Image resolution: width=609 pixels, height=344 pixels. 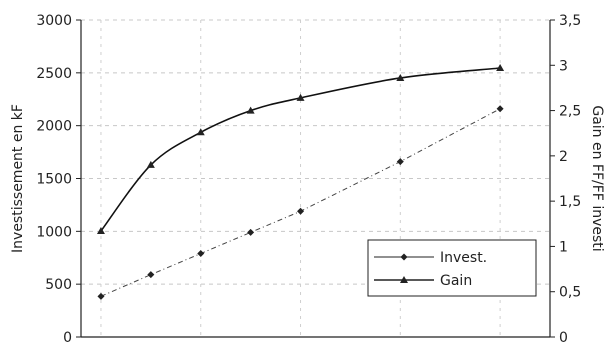 What do you see at coordinates (597, 178) in the screenshot?
I see `right-axis-title: Gain en FF/FF investi` at bounding box center [597, 178].